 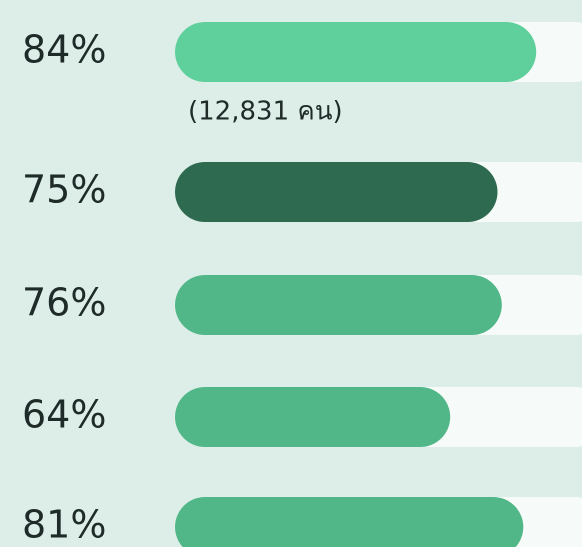 What do you see at coordinates (265, 112) in the screenshot?
I see `annotation: (12,831 คน)` at bounding box center [265, 112].